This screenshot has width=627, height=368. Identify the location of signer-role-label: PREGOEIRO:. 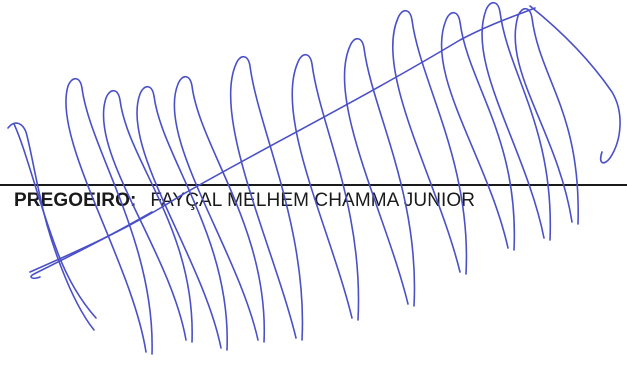
(75, 200).